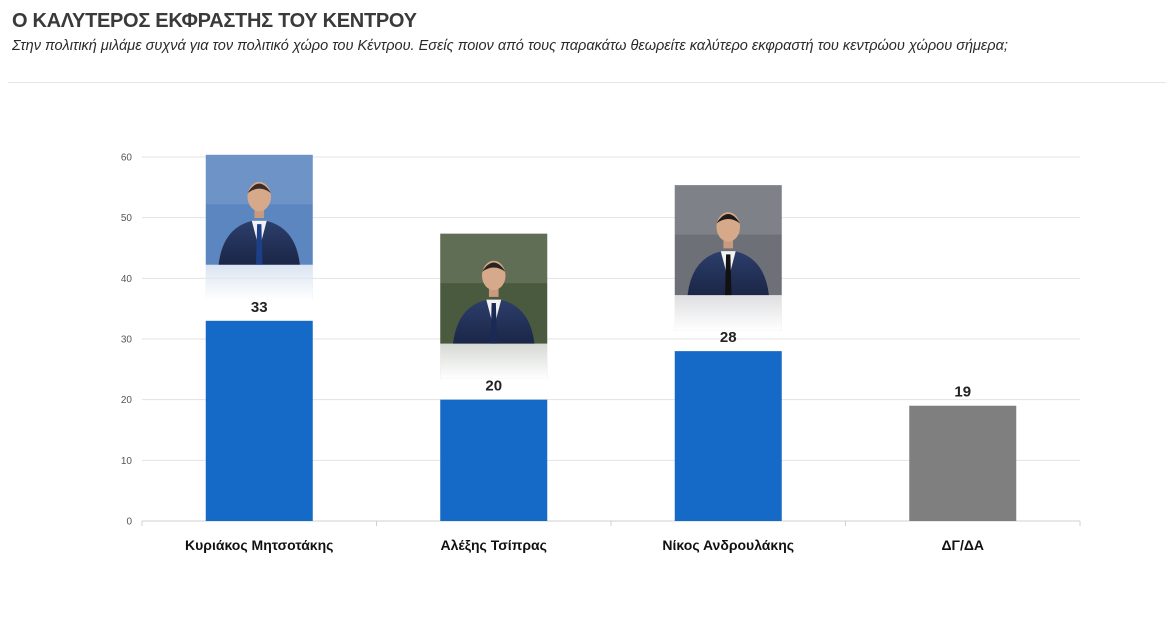  I want to click on page-title: Ο ΚΑΛΥΤΕΡΟΣ ΕΚΦΡΑΣΤΗΣ ΤΟΥ ΚΕΝΤΡΟΥ, so click(214, 21).